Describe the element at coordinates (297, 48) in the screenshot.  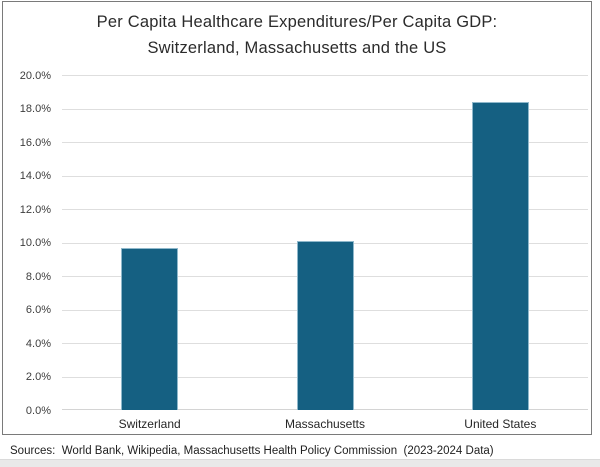
I see `chart-title-line-2: Switzerland, Massachusetts and the US` at that location.